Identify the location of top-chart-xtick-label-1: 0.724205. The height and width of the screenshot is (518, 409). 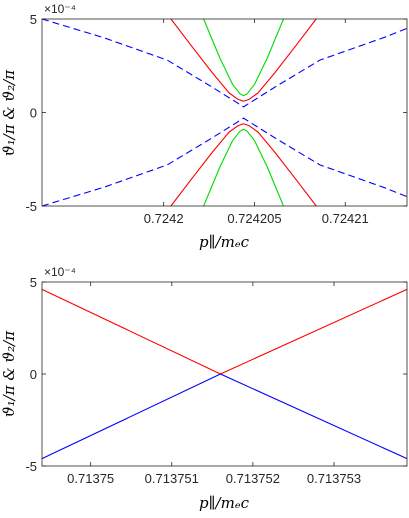
(254, 218).